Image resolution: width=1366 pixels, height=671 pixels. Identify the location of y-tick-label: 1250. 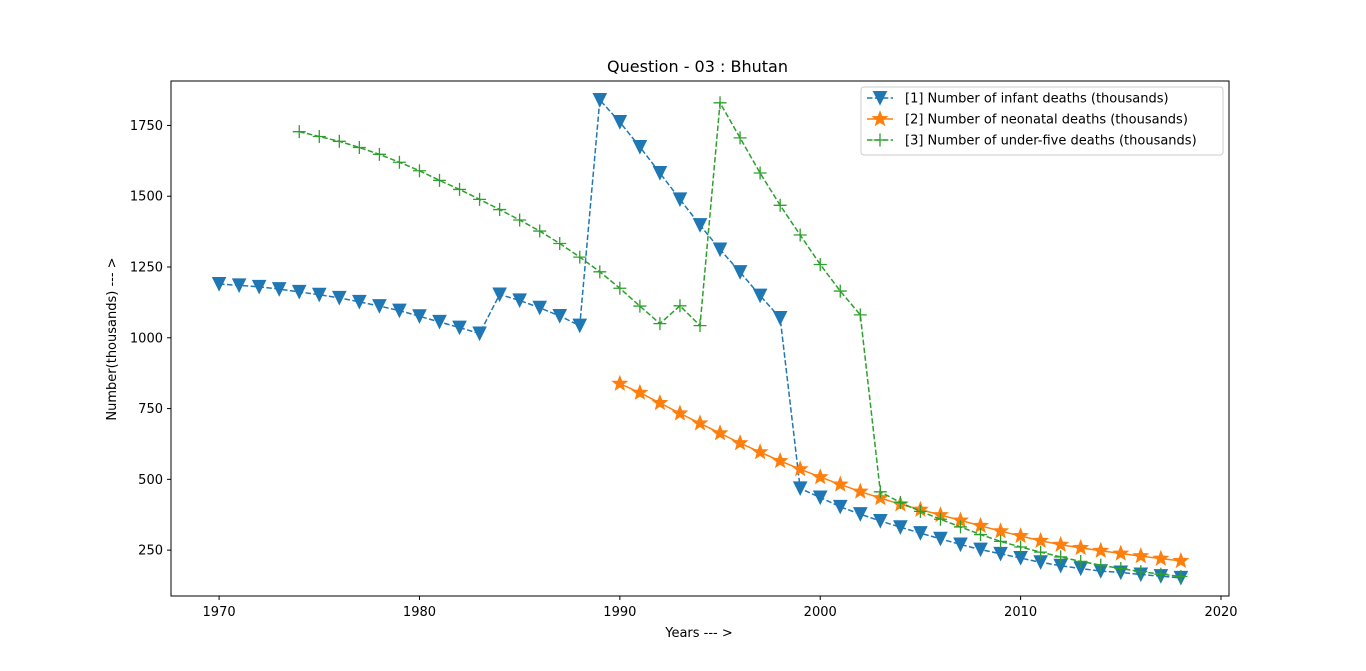
(146, 268).